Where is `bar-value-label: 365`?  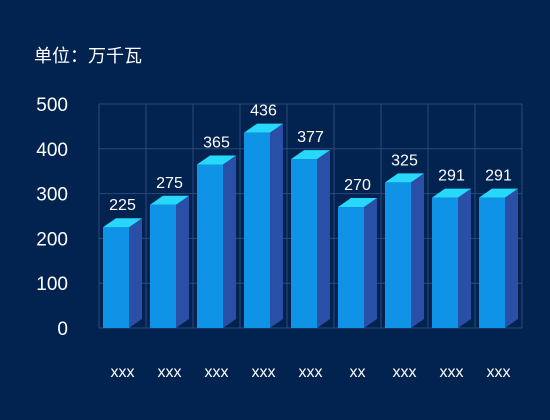 bar-value-label: 365 is located at coordinates (216, 142).